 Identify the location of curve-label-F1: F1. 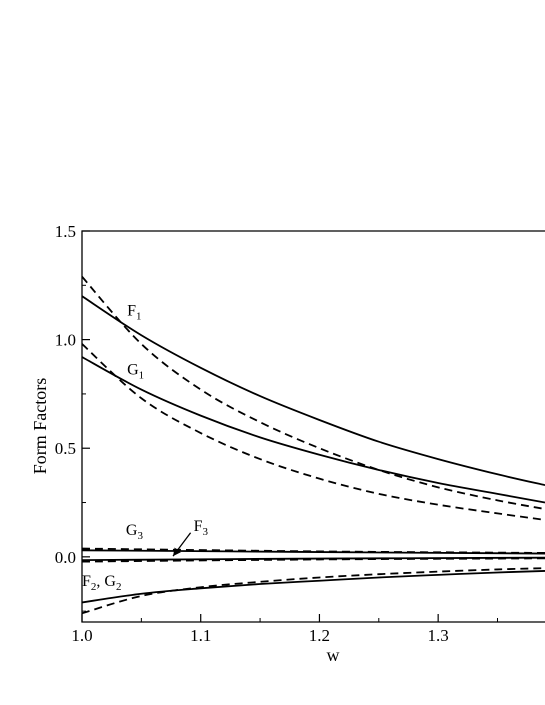
(134, 313).